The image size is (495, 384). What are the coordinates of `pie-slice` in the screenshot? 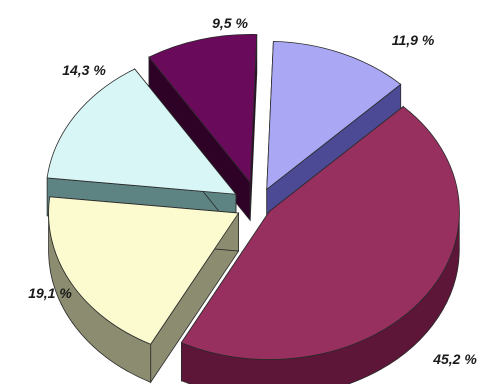 It's located at (203, 128).